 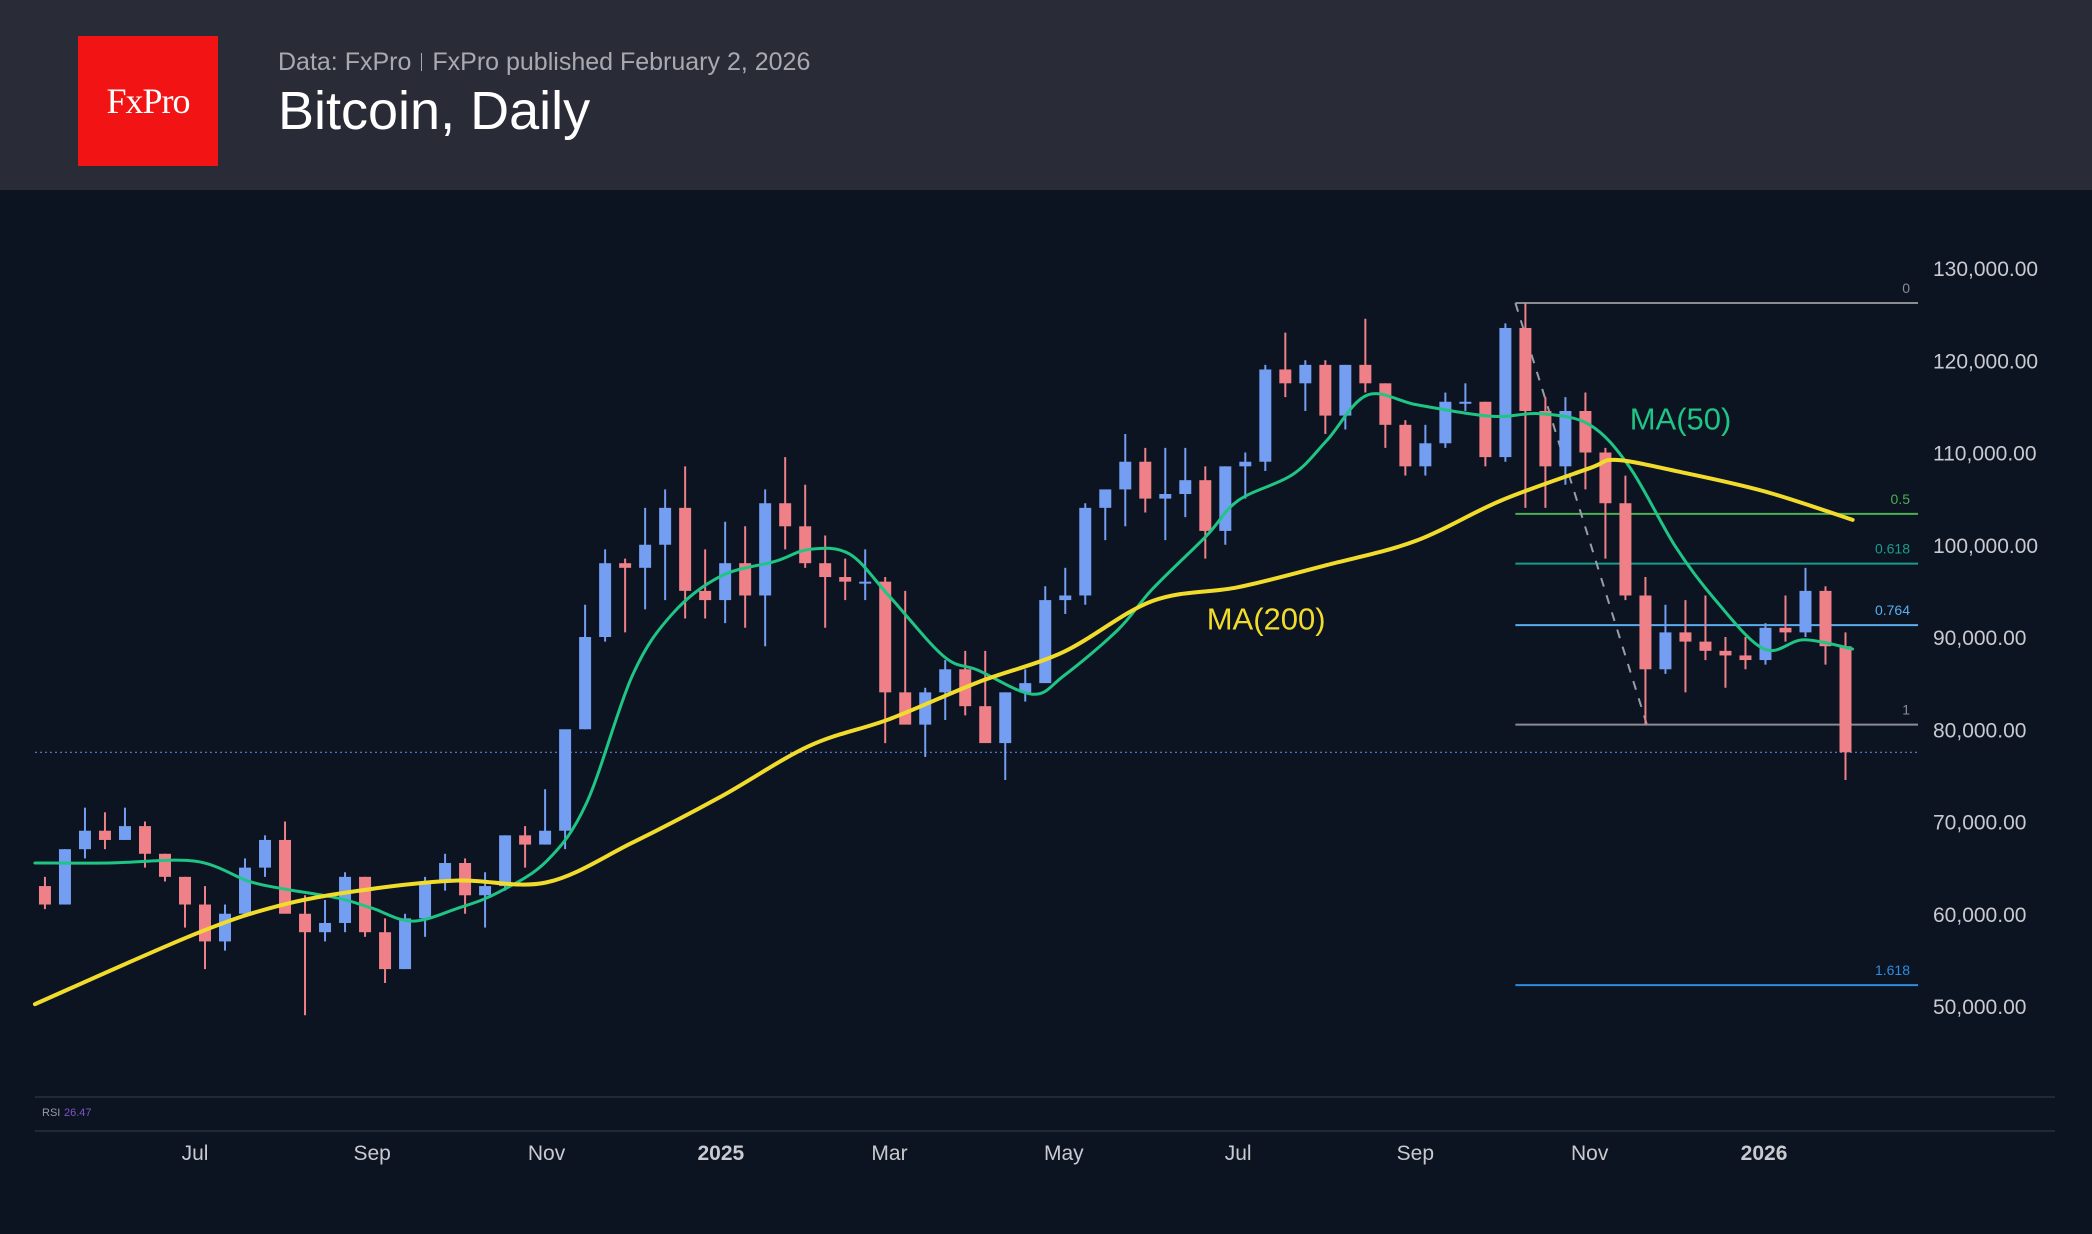 I want to click on x-tick-label: 2025, so click(x=721, y=1153).